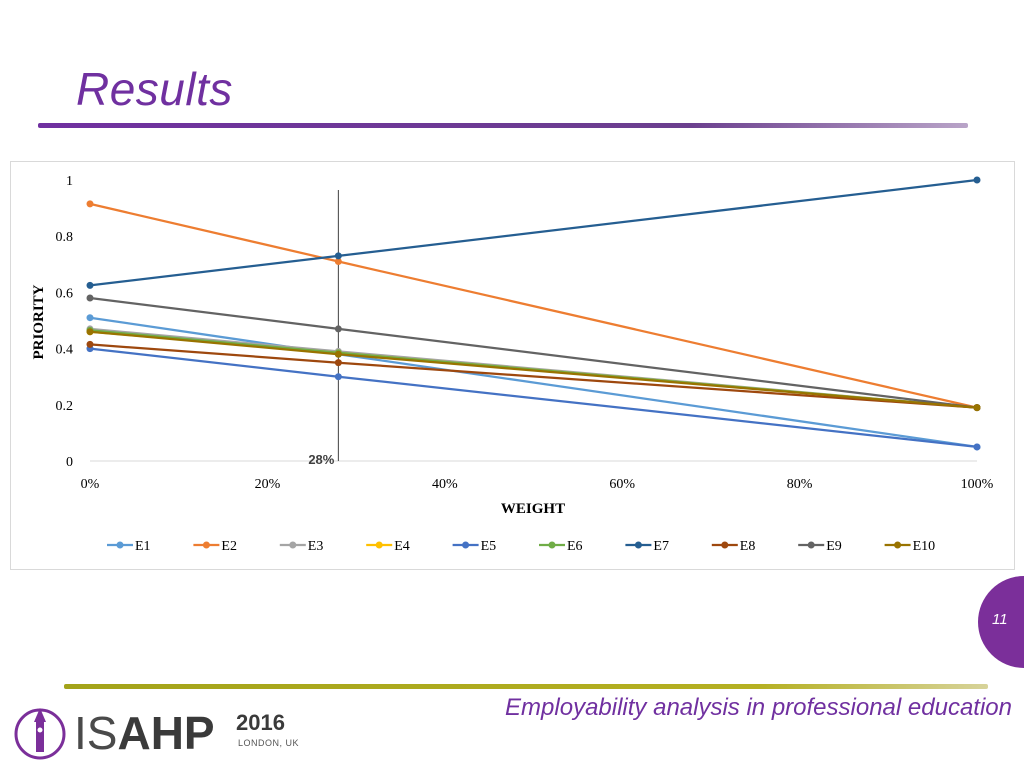  I want to click on logo-city: LONDON, UK, so click(269, 743).